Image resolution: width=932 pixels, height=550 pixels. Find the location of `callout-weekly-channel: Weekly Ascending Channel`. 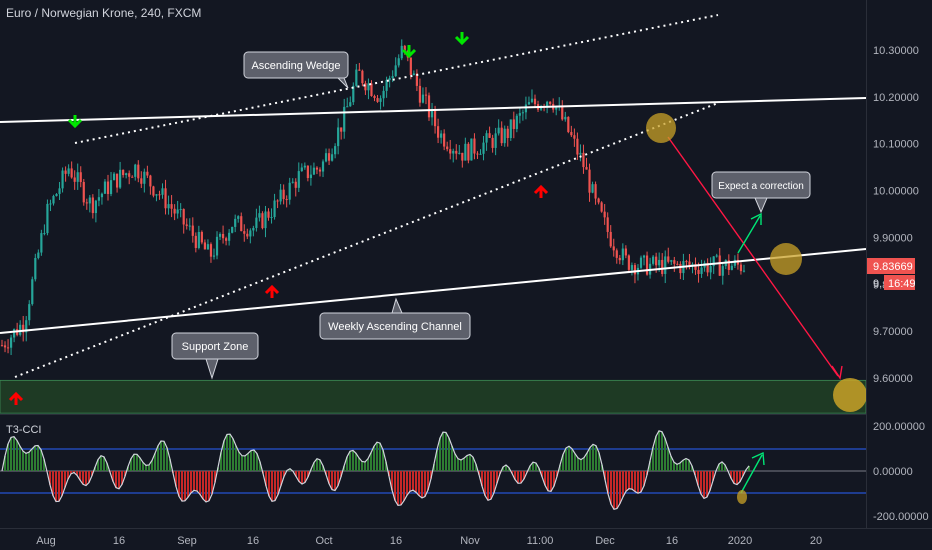

callout-weekly-channel: Weekly Ascending Channel is located at coordinates (395, 318).